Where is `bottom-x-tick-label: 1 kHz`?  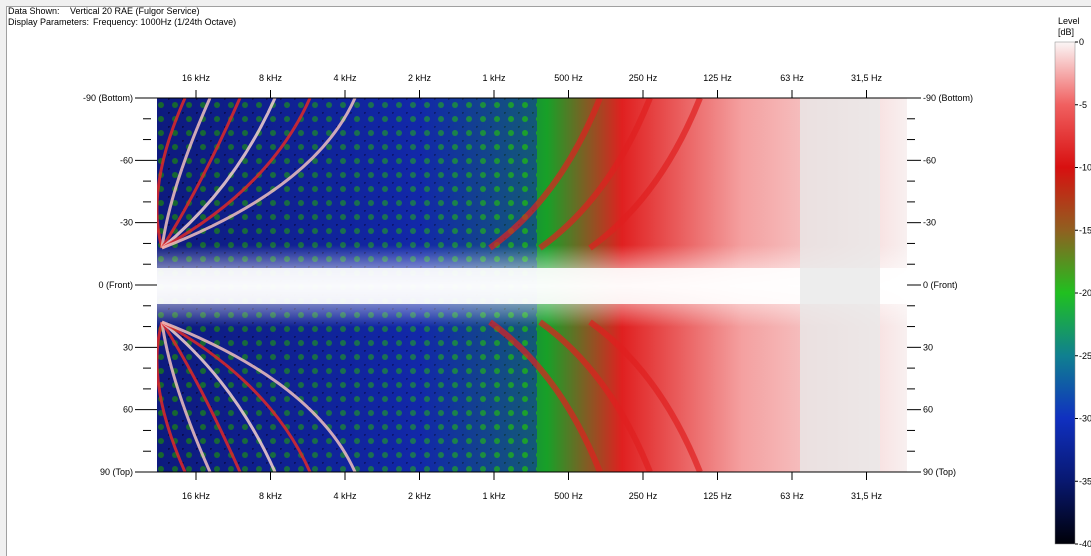
bottom-x-tick-label: 1 kHz is located at coordinates (494, 496).